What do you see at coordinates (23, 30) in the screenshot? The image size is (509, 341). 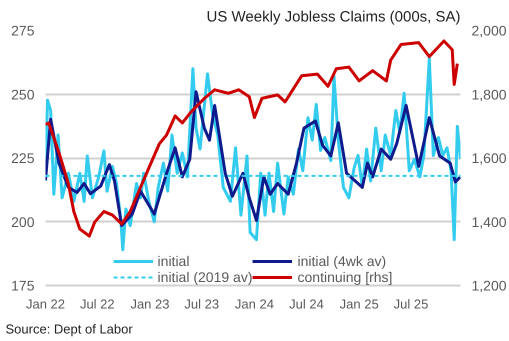 I see `y-tick-label: 275` at bounding box center [23, 30].